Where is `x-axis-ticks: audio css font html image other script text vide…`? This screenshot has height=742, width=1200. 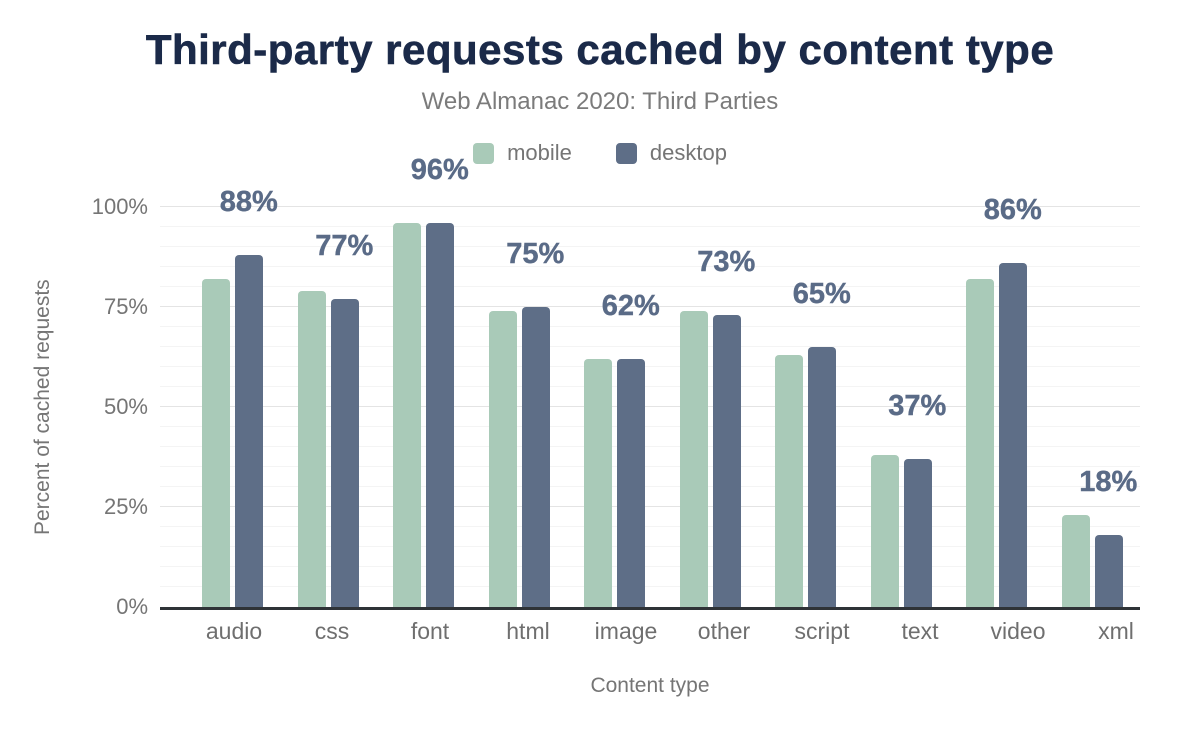
x-axis-ticks: audio css font html image other script text vide… is located at coordinates (662, 631).